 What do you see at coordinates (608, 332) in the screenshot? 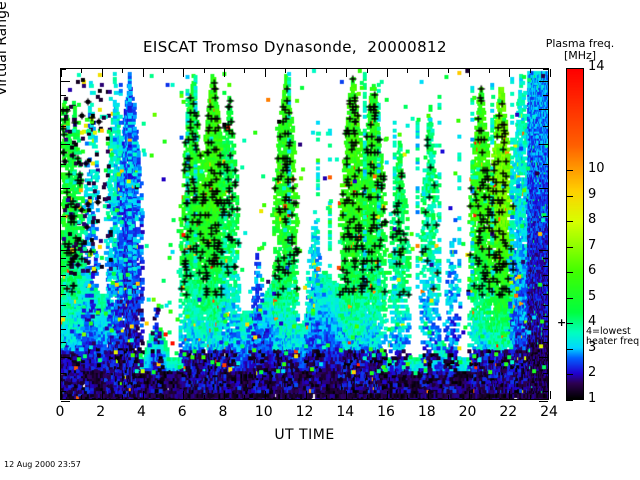
I see `colorbar-note-line1: 4=lowest` at bounding box center [608, 332].